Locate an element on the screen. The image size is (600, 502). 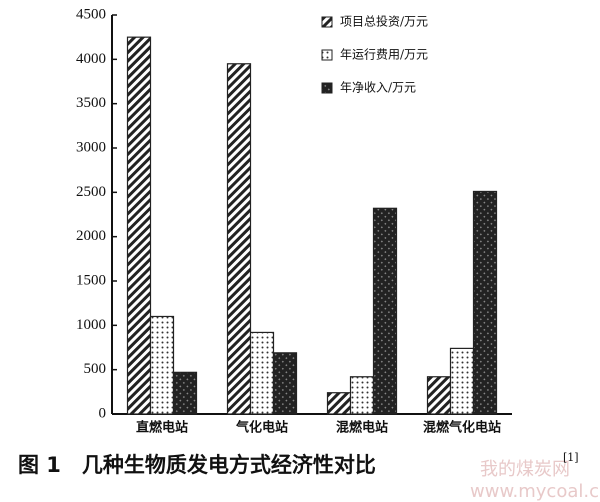
x-tick-label: 直燃电站 is located at coordinates (162, 428).